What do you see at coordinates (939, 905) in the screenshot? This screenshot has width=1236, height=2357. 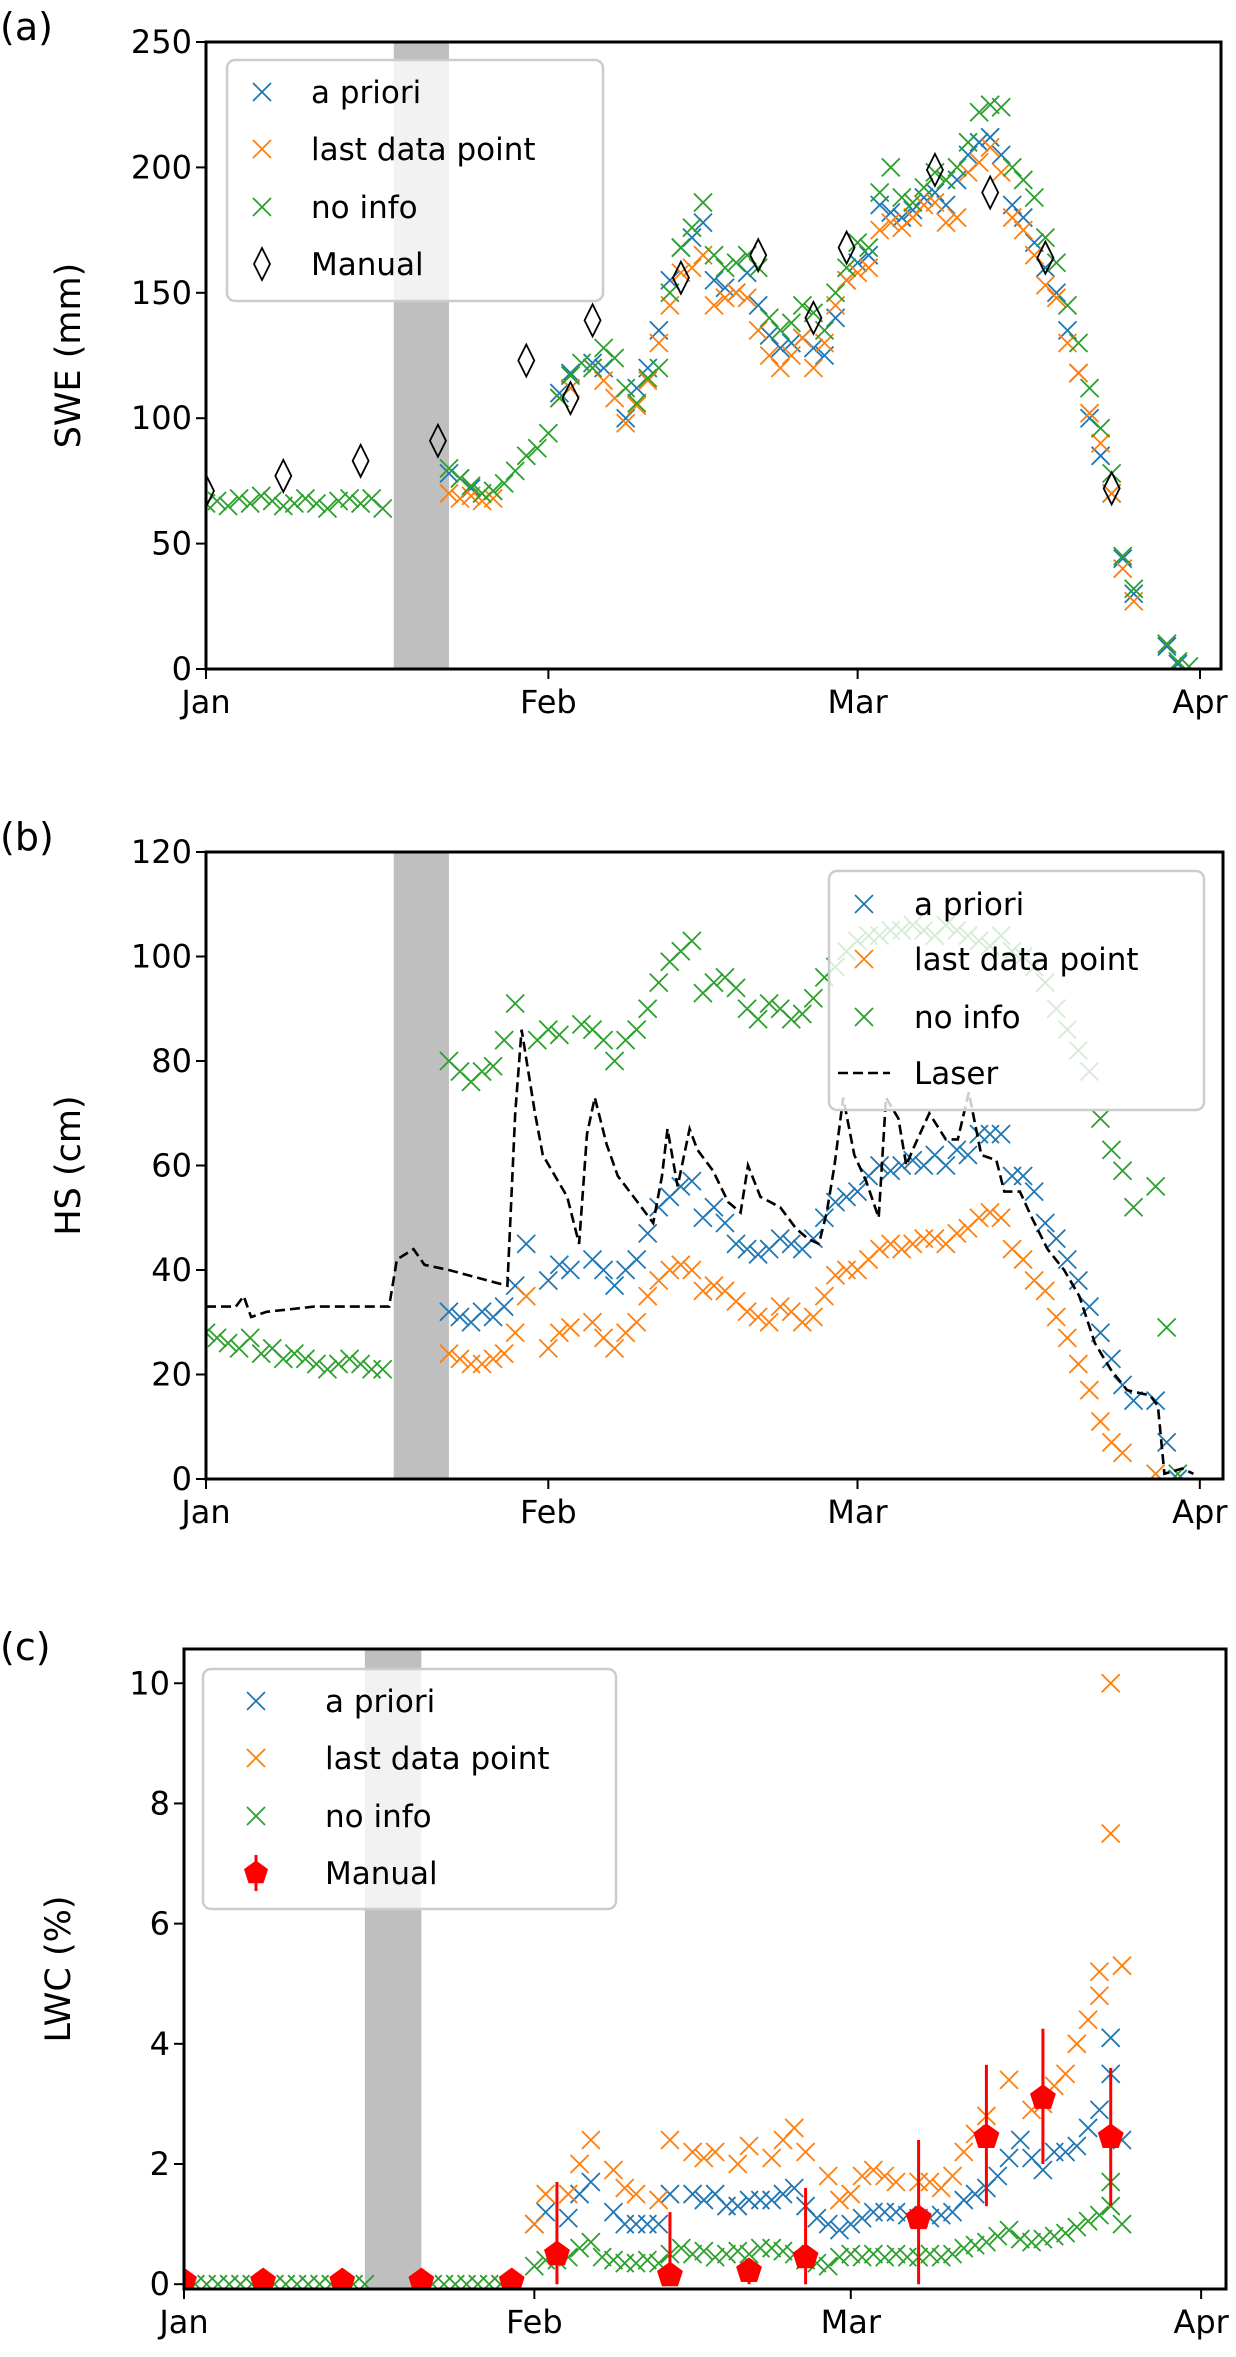 I see `legend-item: a priori` at bounding box center [939, 905].